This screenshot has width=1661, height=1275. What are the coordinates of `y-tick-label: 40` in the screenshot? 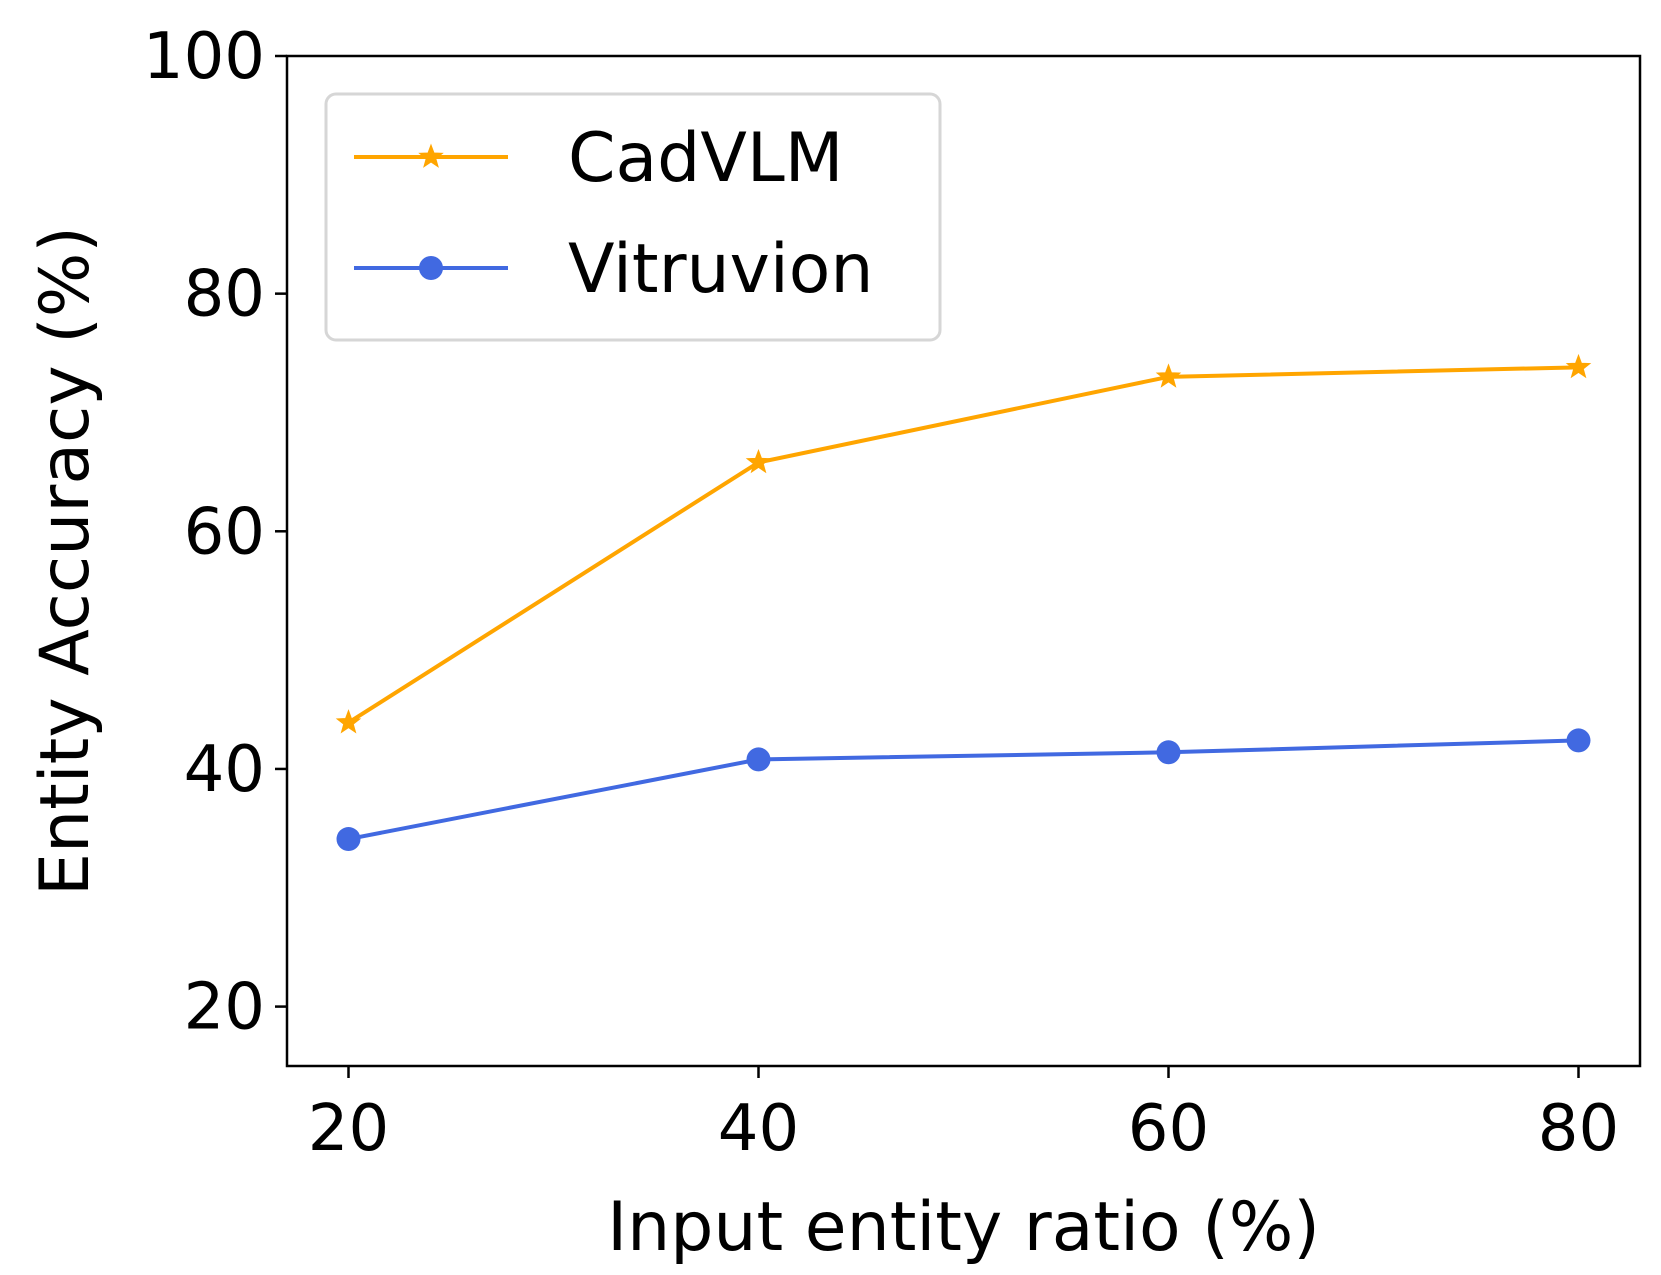 It's located at (224, 770).